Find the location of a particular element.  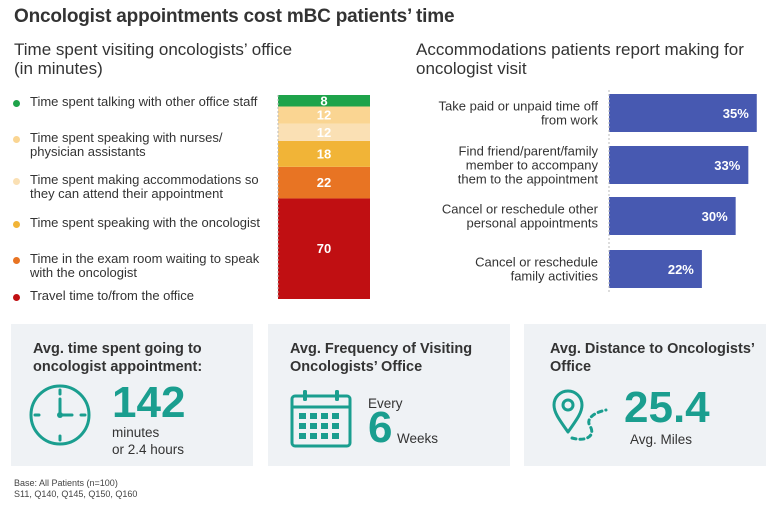

legend-label: Time spent speaking with the oncologist is located at coordinates (145, 222).